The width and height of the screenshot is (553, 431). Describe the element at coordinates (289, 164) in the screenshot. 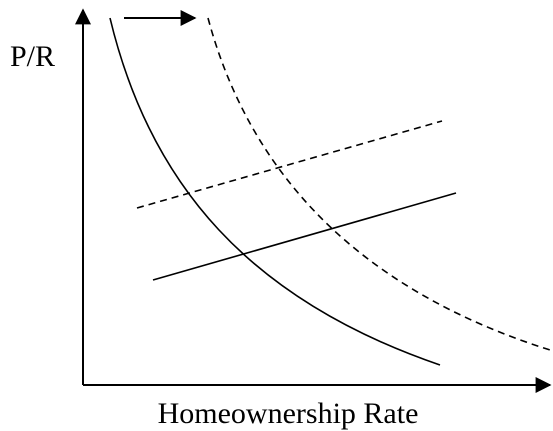

I see `shifted-supply-line` at that location.